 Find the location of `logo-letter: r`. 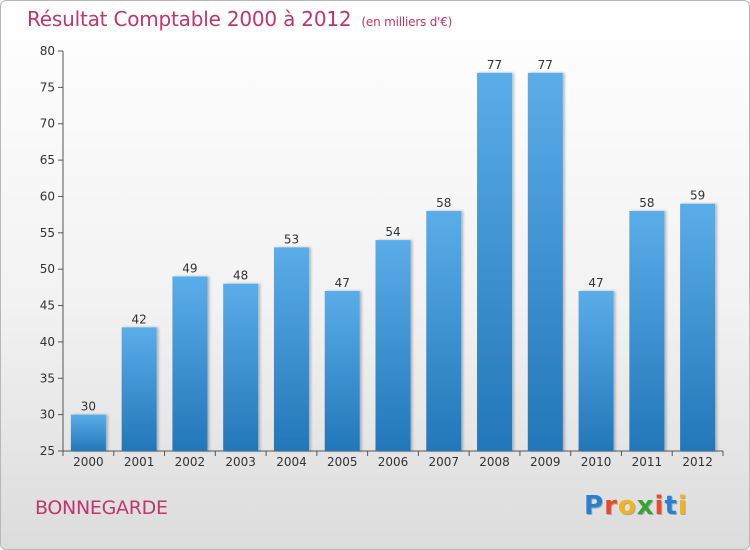

logo-letter: r is located at coordinates (611, 506).